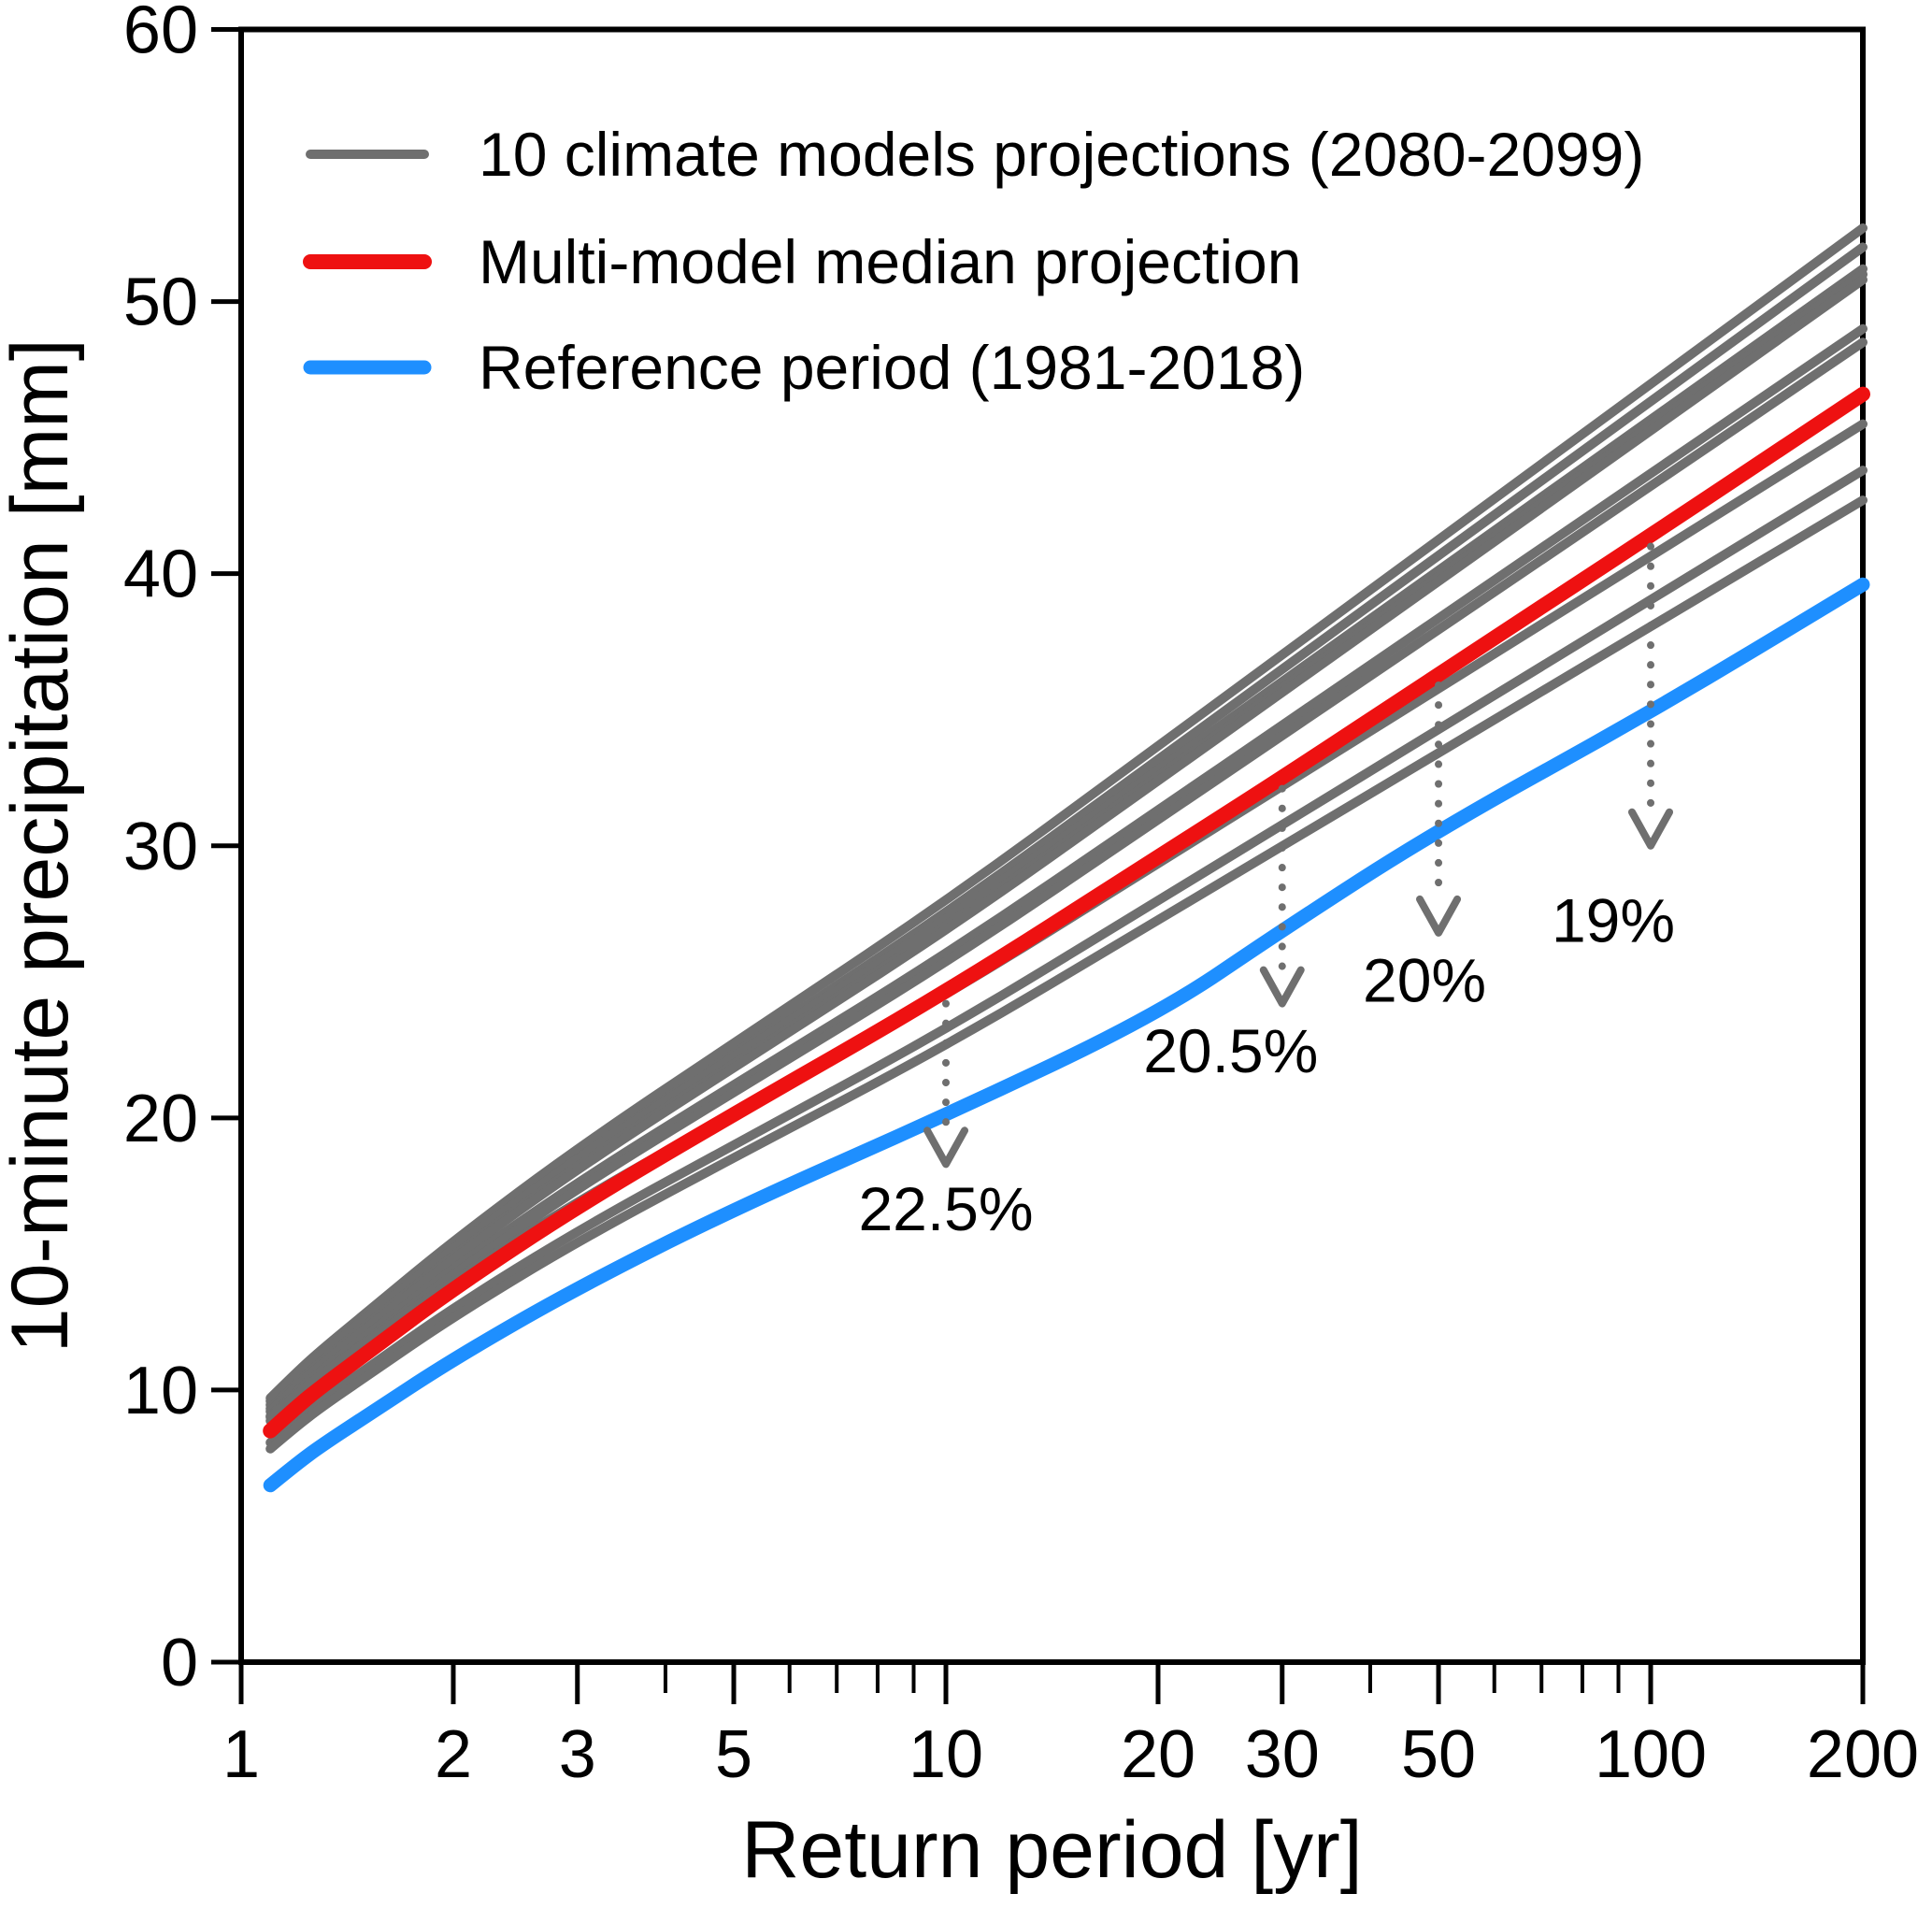 This screenshot has height=1908, width=1932. Describe the element at coordinates (160, 34) in the screenshot. I see `y-axis-tick-label-60: 60` at that location.